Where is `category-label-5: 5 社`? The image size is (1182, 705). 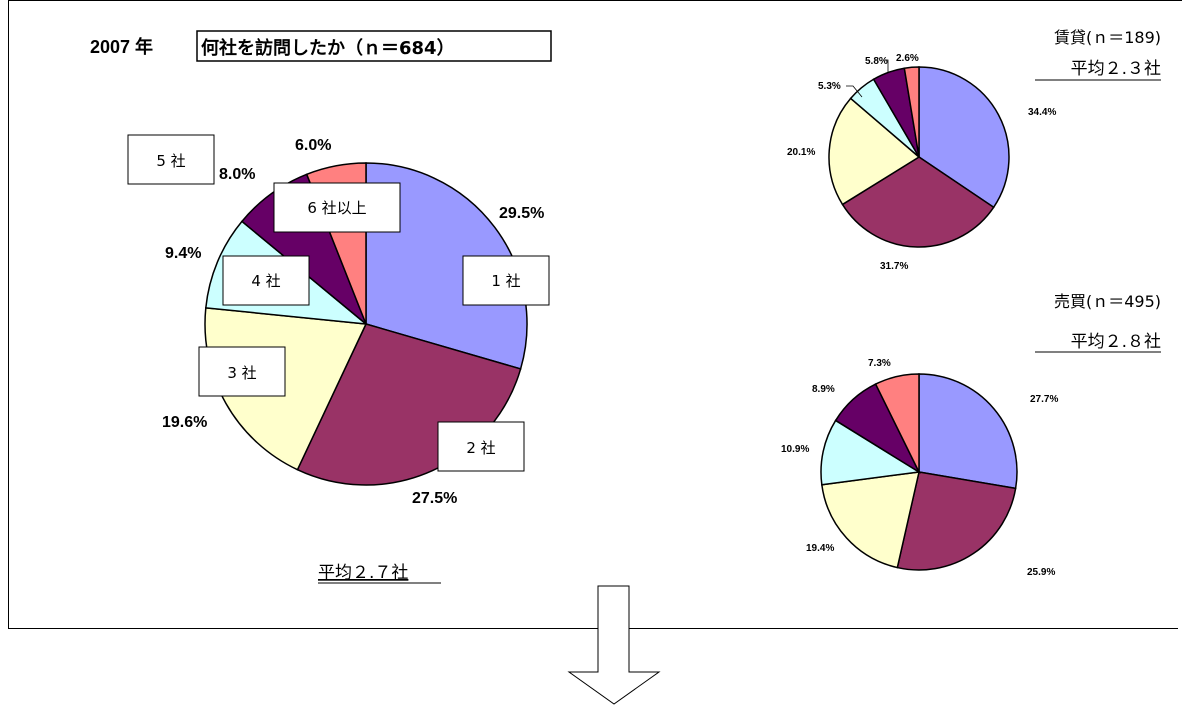
category-label-5: 5 社 is located at coordinates (170, 161).